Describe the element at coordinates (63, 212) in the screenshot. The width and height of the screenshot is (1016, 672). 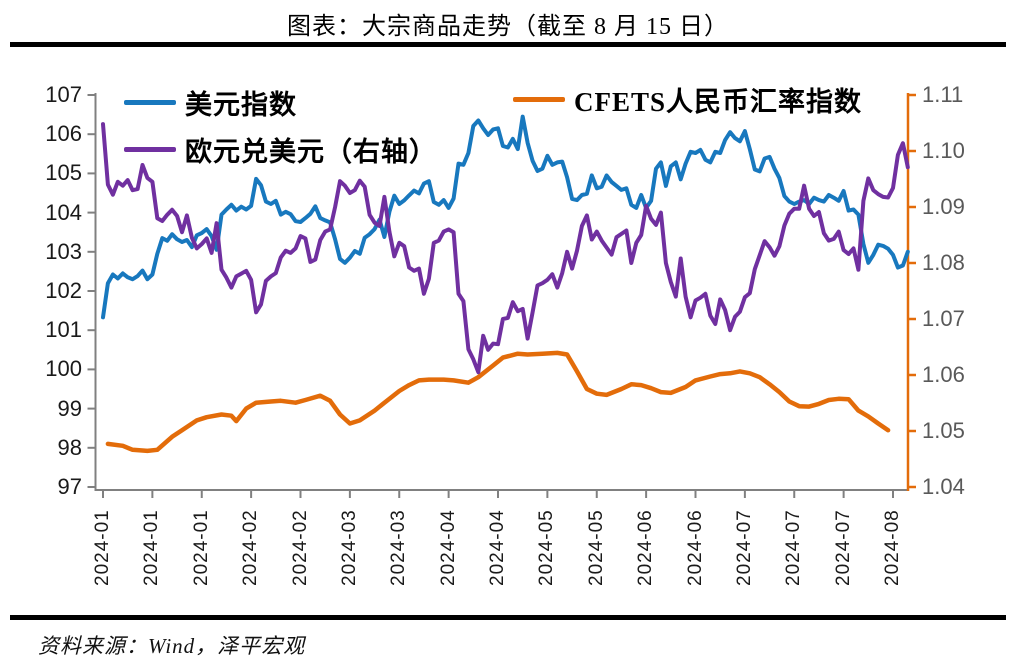
I see `left-axis-tick-label: 104` at that location.